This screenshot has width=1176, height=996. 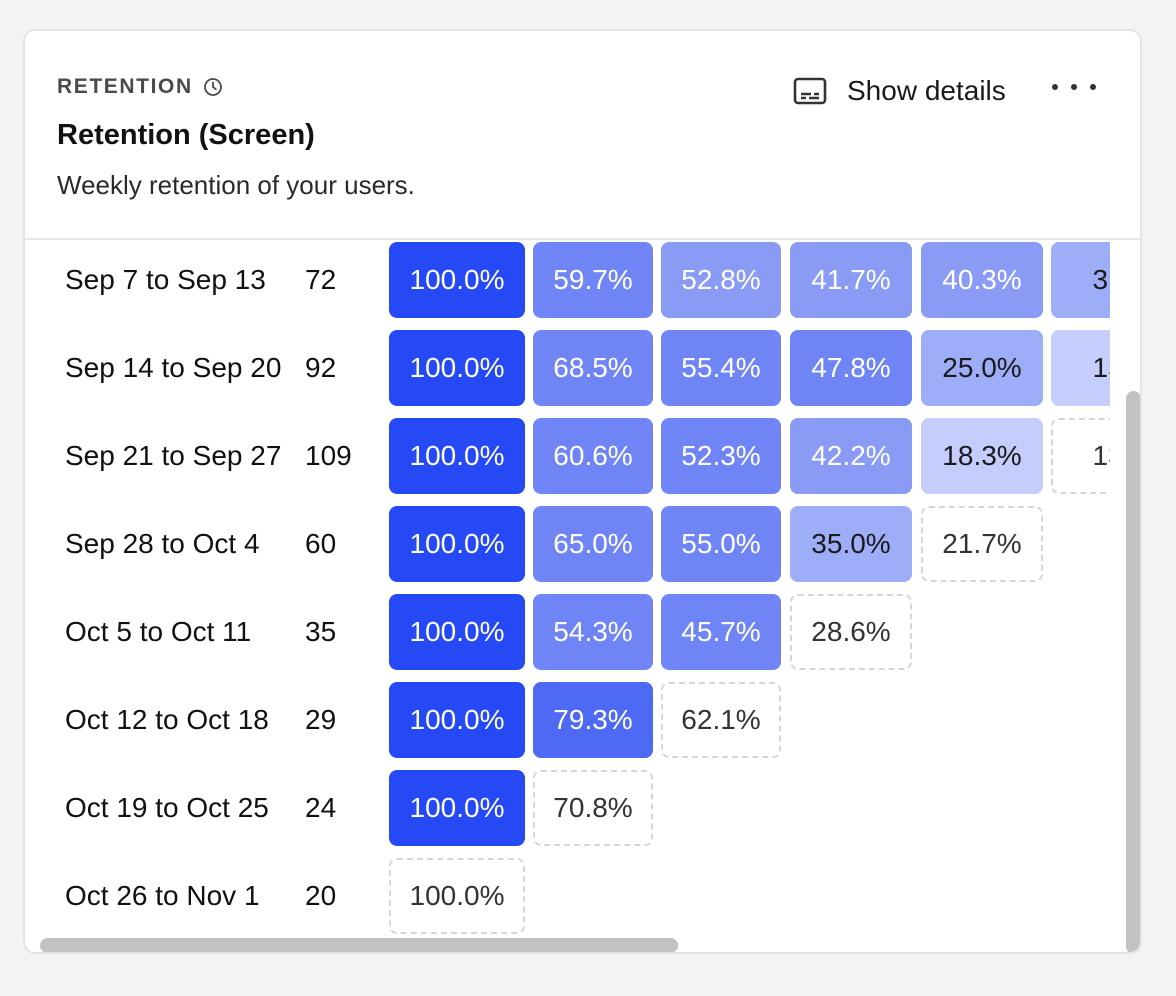 I want to click on retention-cells: 100.0%59.7%52.8%41.7%40.3%31., so click(x=749, y=280).